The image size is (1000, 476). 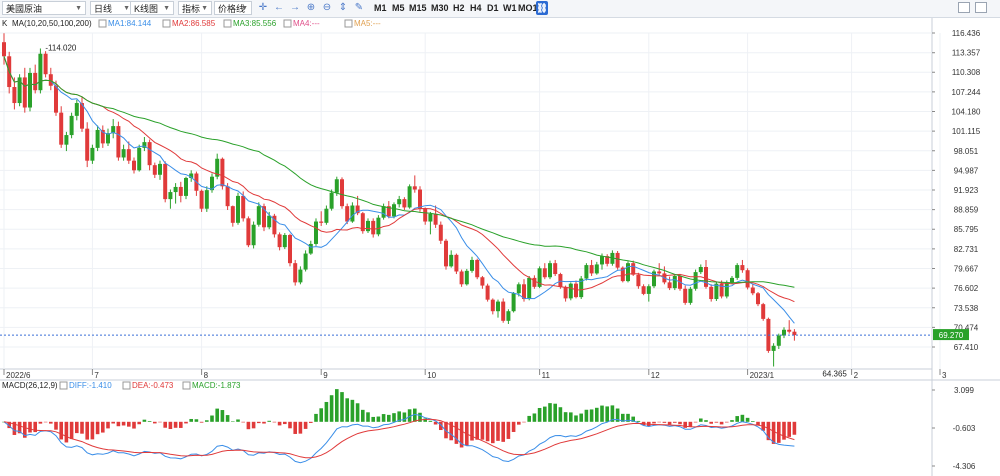 I want to click on timeframe-h4: H4, so click(x=476, y=8).